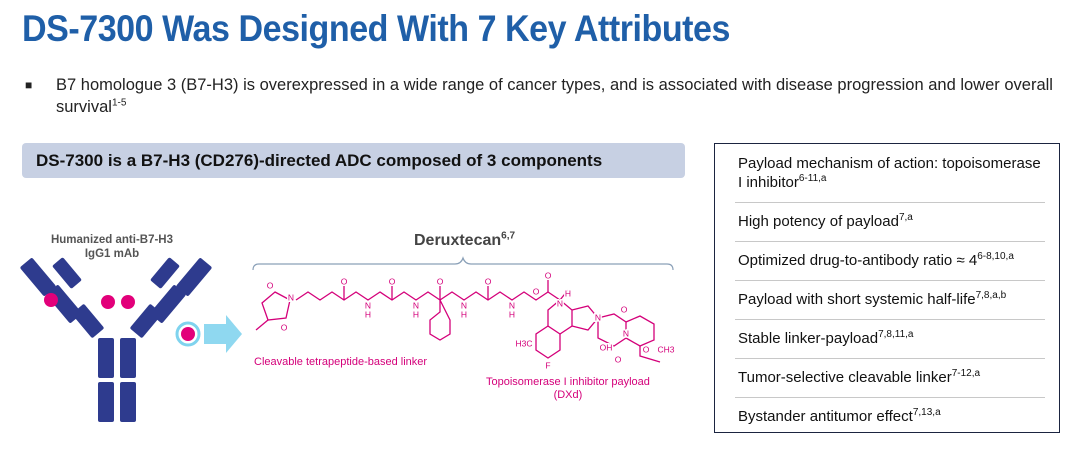  What do you see at coordinates (119, 103) in the screenshot?
I see `bullet-sup: 1-5` at bounding box center [119, 103].